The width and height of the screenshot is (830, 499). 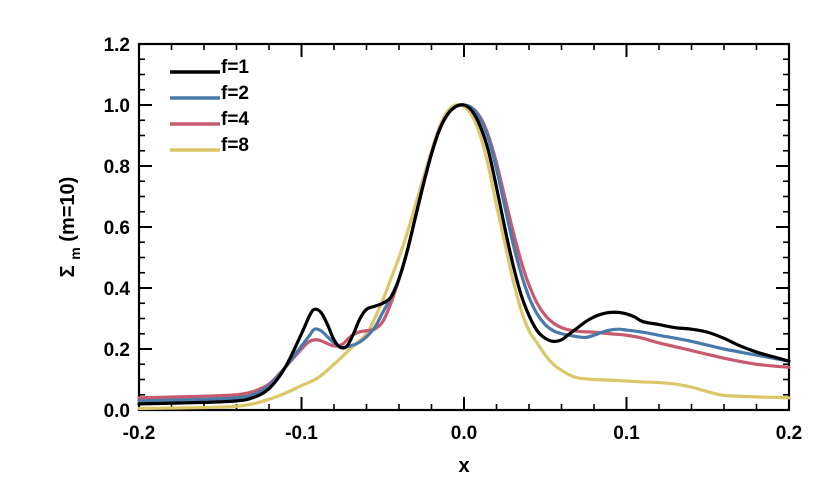 I want to click on y-tick-label: 0.2, so click(x=117, y=350).